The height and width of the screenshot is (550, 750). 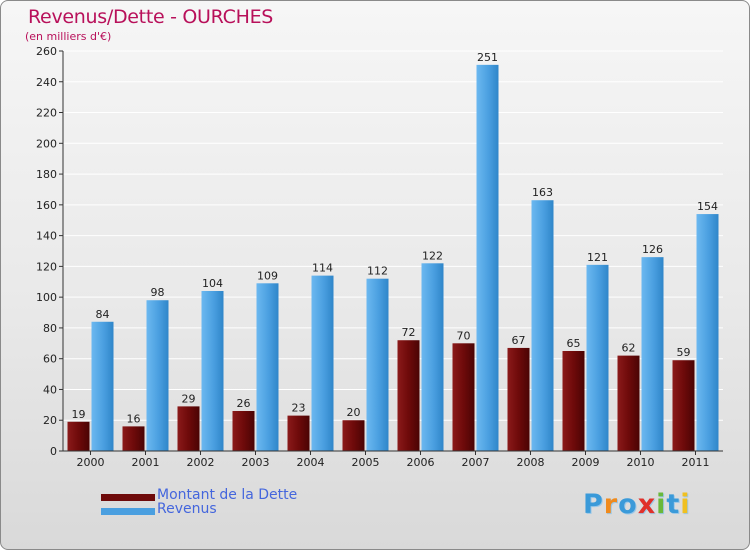 I want to click on x-tick-label: 2010, so click(x=641, y=462).